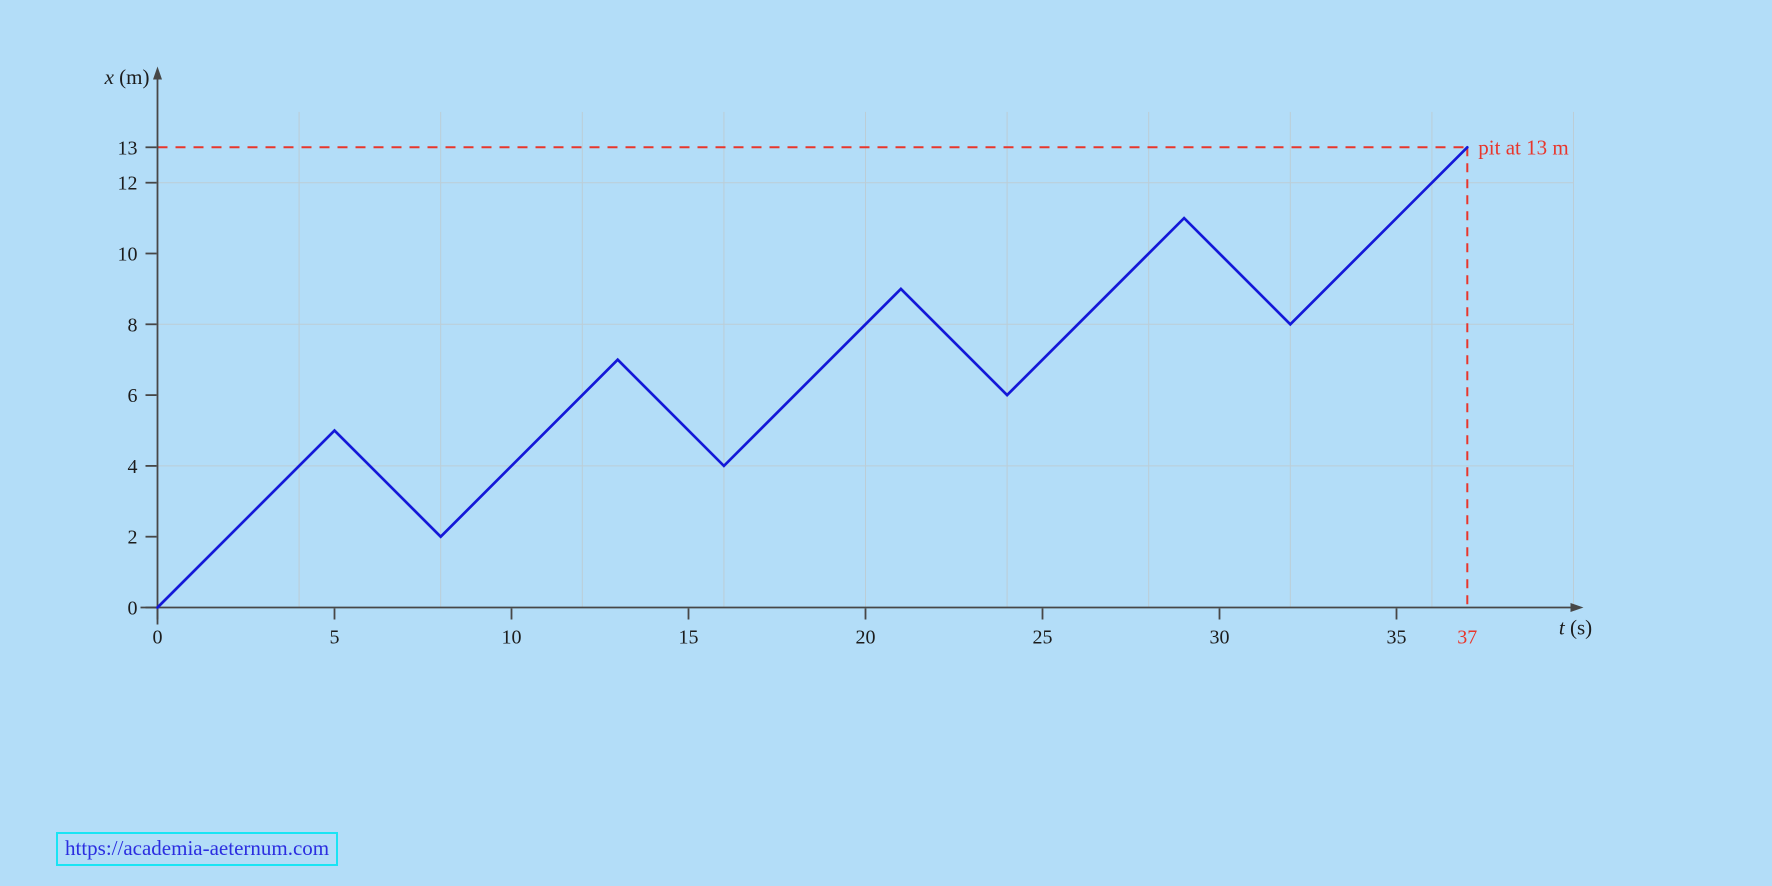 This screenshot has width=1772, height=886. I want to click on x-tick-label: 15, so click(689, 638).